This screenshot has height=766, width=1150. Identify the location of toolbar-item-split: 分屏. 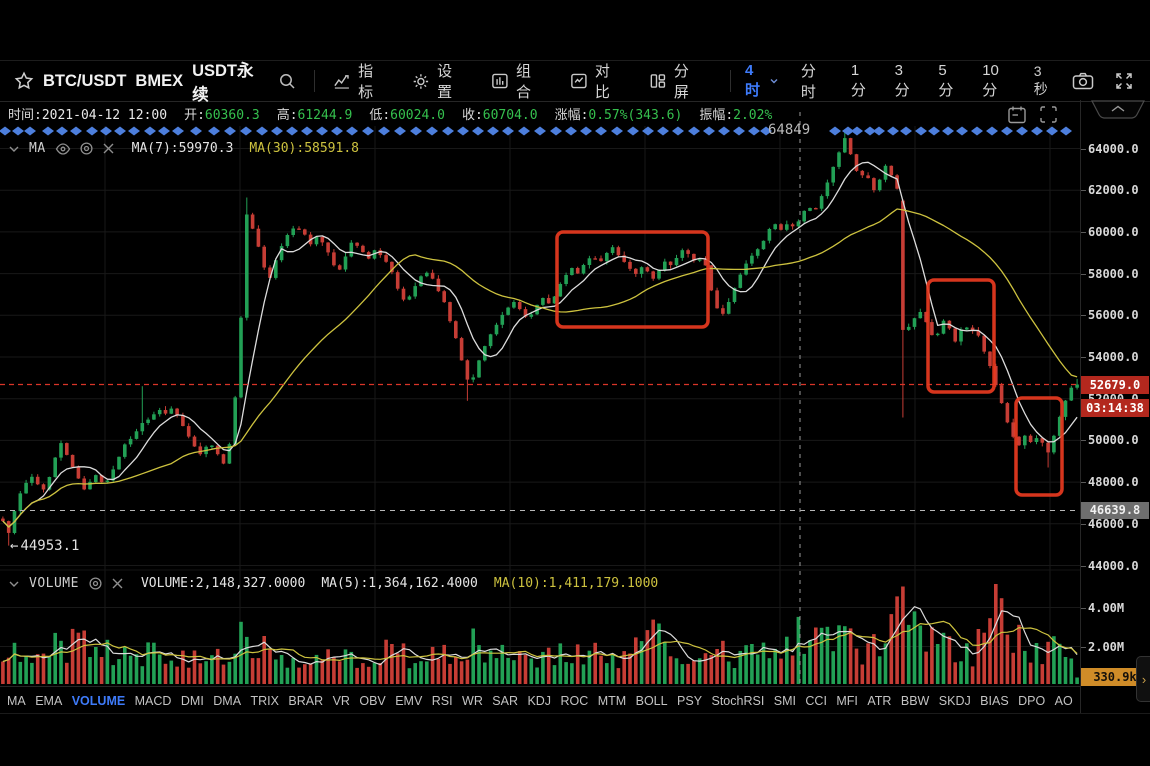
(675, 81).